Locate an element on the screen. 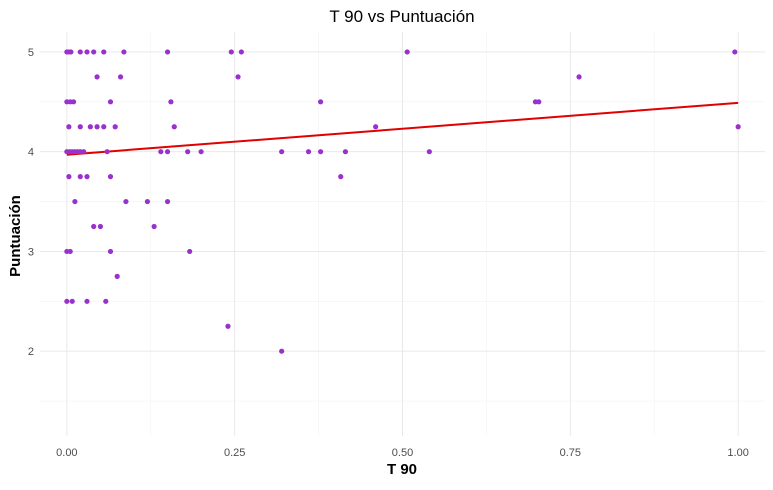 The image size is (773, 490). x-tick-label: 0.00 is located at coordinates (66, 453).